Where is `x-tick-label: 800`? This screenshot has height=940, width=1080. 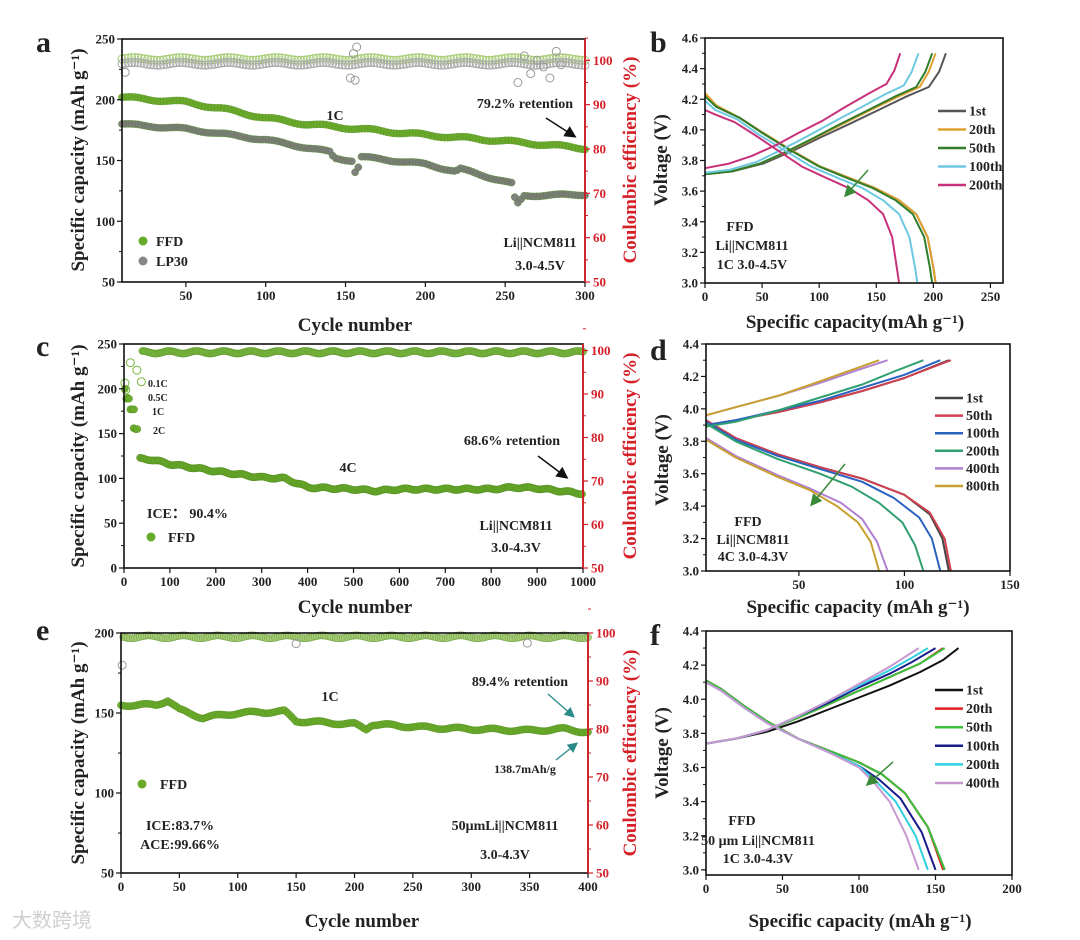
x-tick-label: 800 is located at coordinates (491, 581).